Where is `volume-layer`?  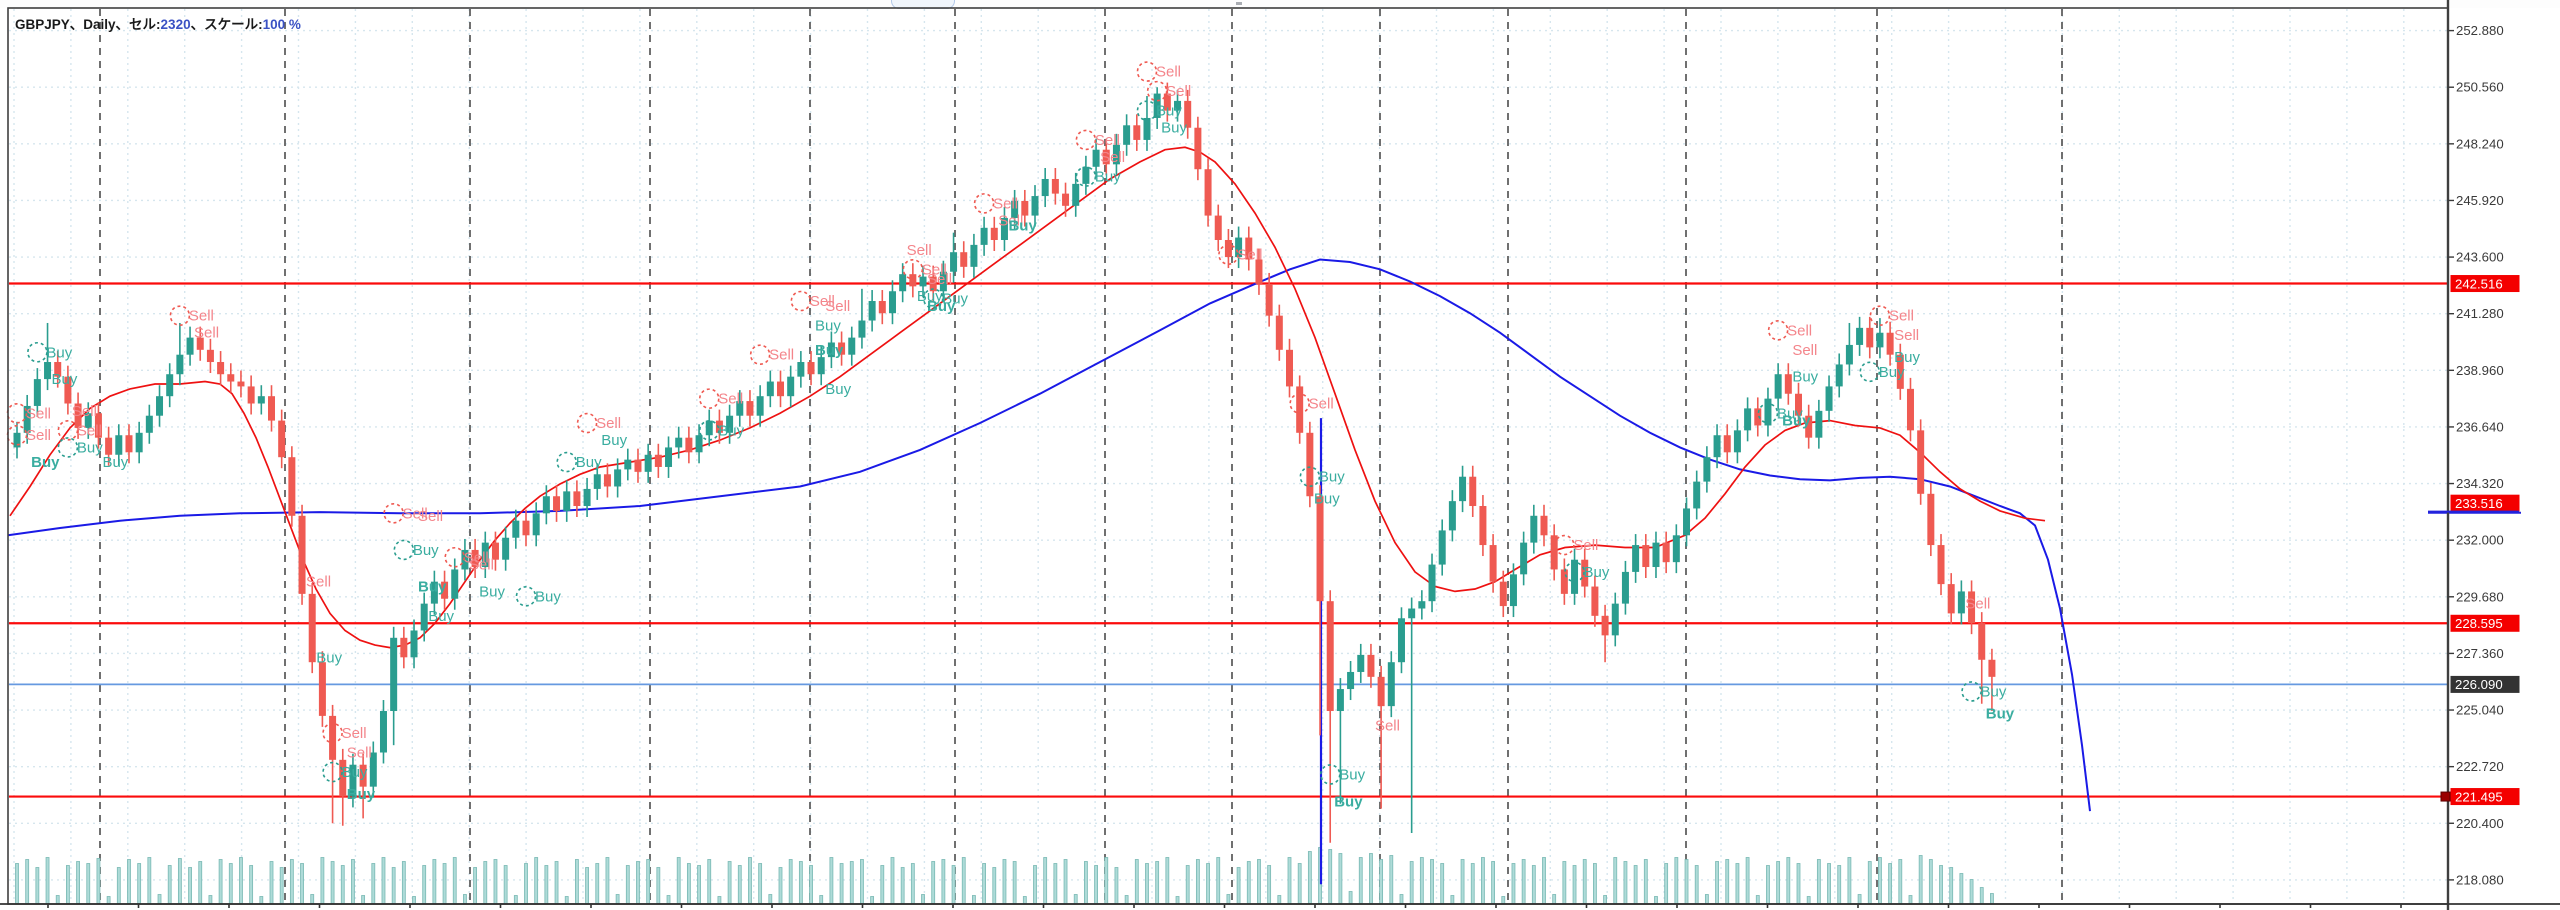
volume-layer is located at coordinates (1004, 875).